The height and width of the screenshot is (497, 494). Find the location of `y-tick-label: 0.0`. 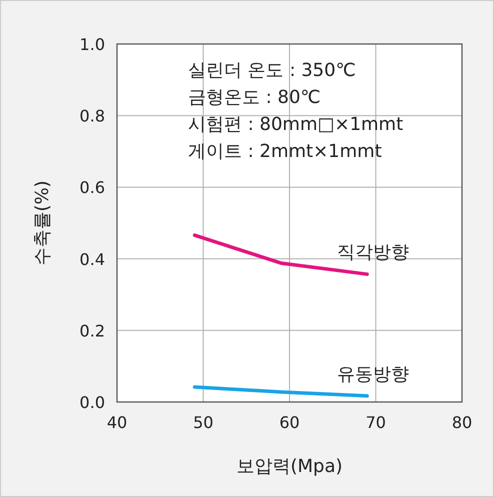

y-tick-label: 0.0 is located at coordinates (92, 402).